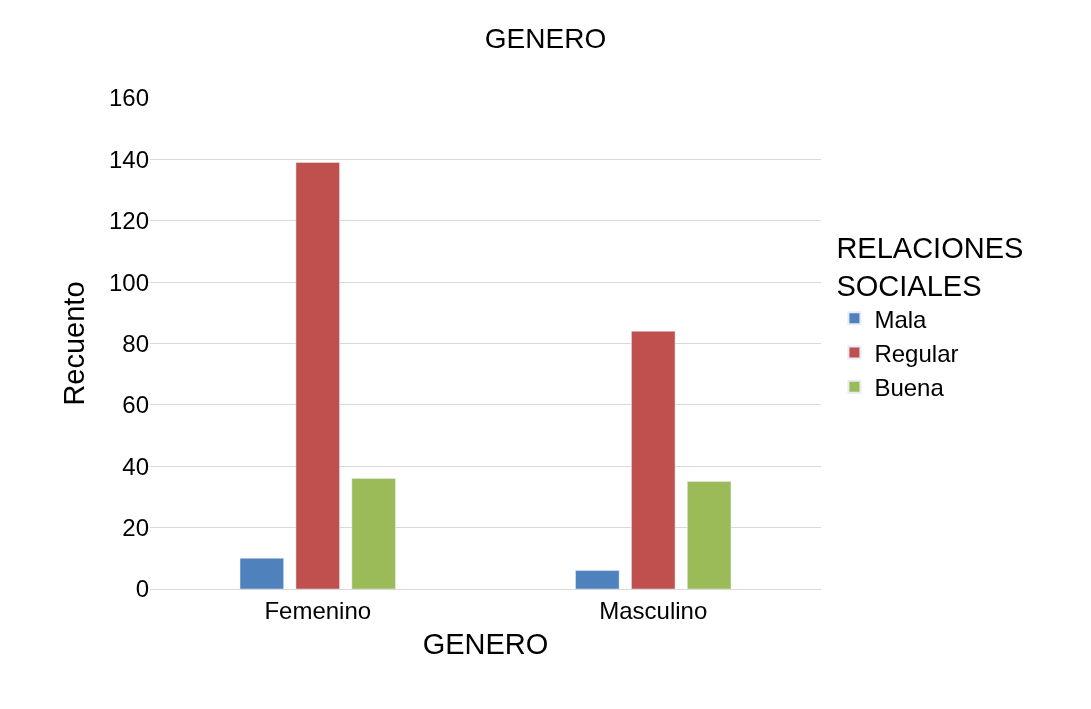 The width and height of the screenshot is (1091, 709). Describe the element at coordinates (128, 159) in the screenshot. I see `y-tick-label: 140` at that location.